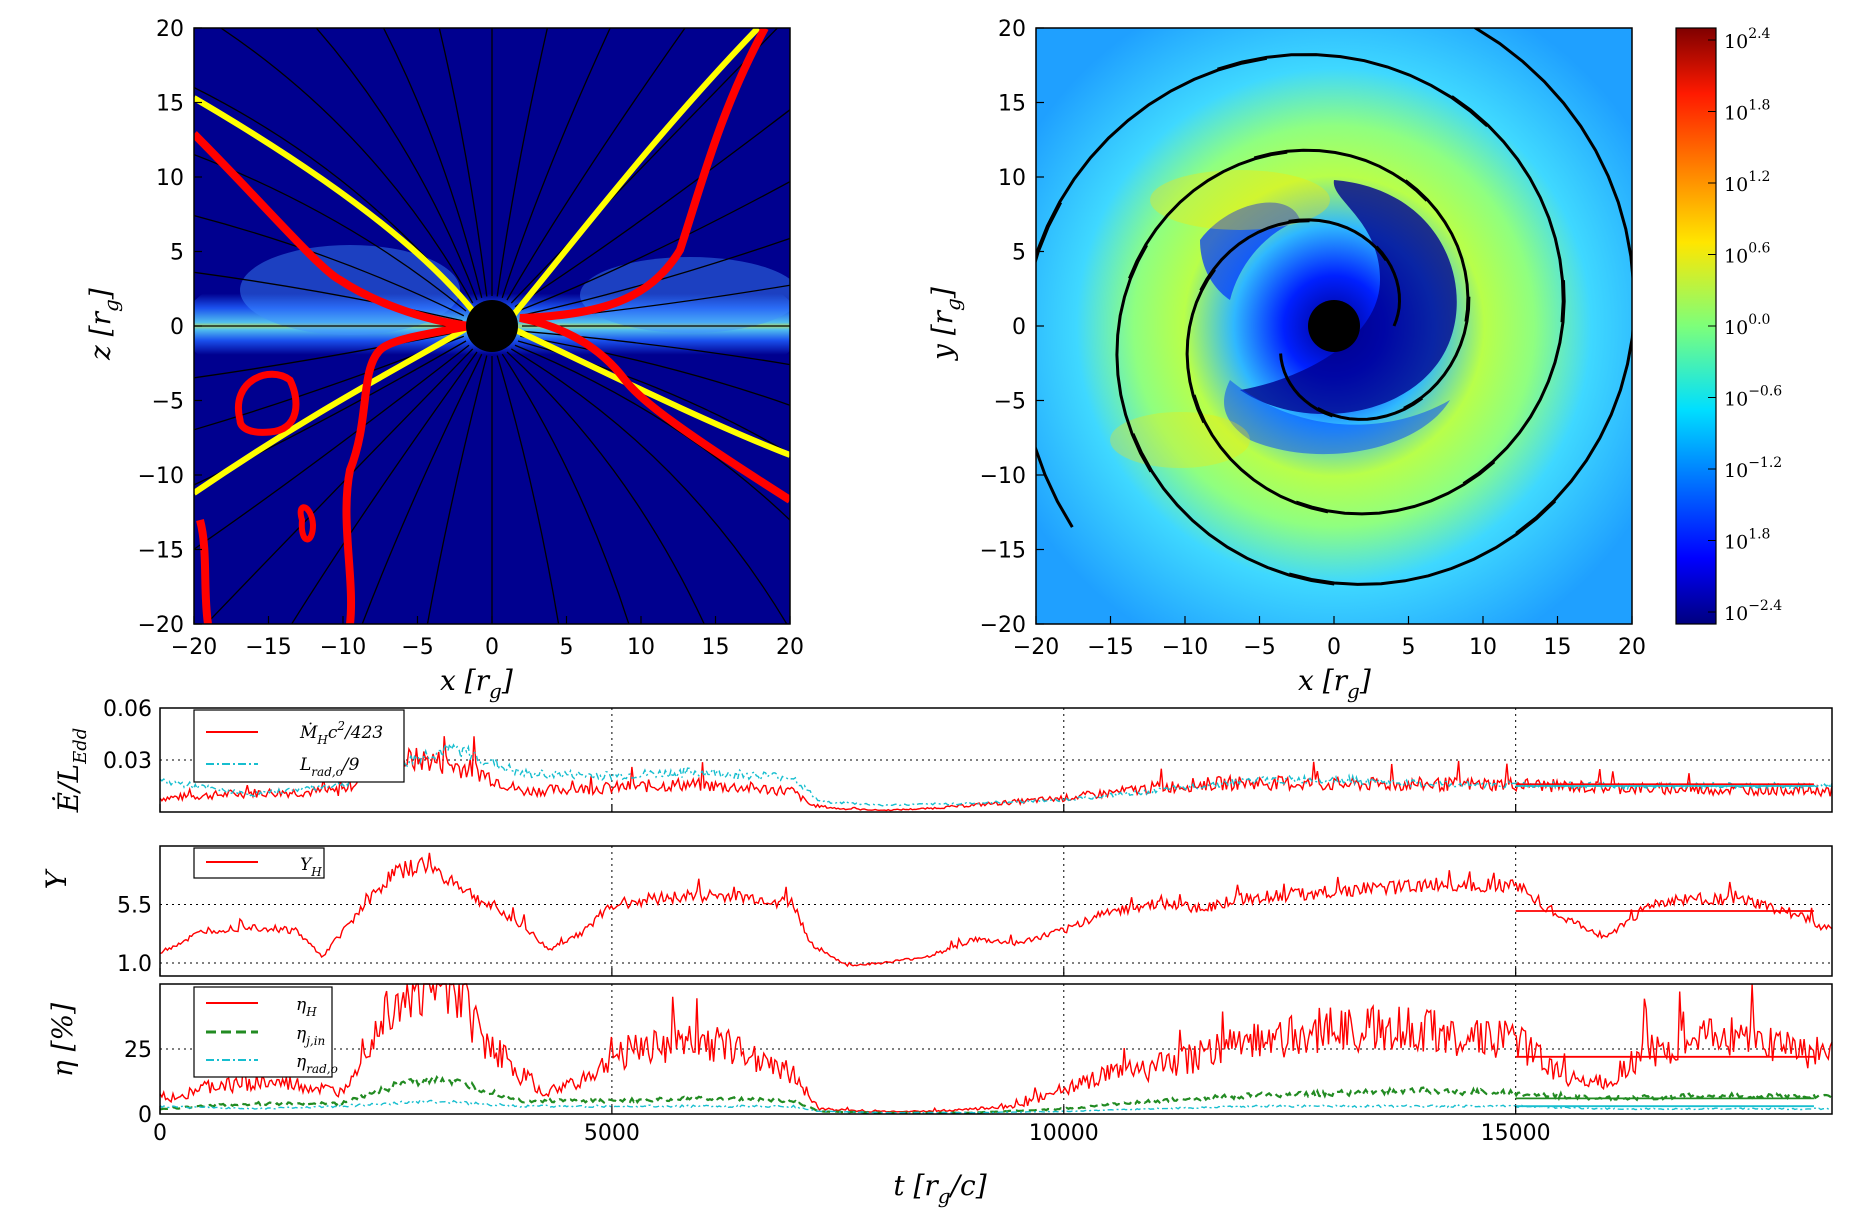 This screenshot has width=1850, height=1213. Describe the element at coordinates (170, 29) in the screenshot. I see `xz-ytick-label: 20` at that location.